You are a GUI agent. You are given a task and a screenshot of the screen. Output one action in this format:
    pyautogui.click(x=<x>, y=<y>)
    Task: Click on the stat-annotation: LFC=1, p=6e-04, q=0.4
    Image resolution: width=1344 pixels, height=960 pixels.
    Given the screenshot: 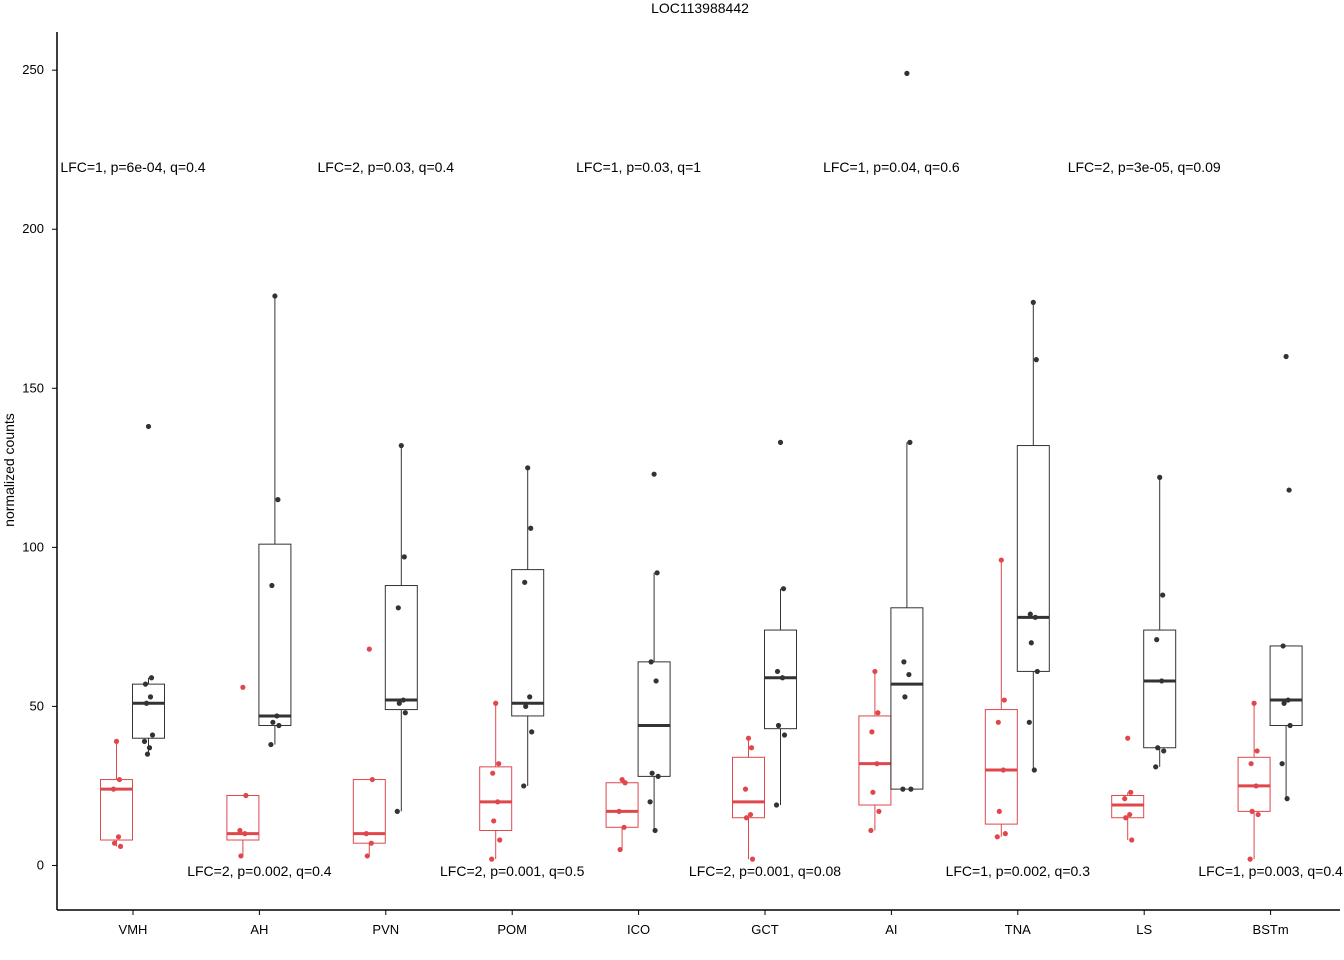 What is the action you would take?
    pyautogui.click(x=132, y=167)
    